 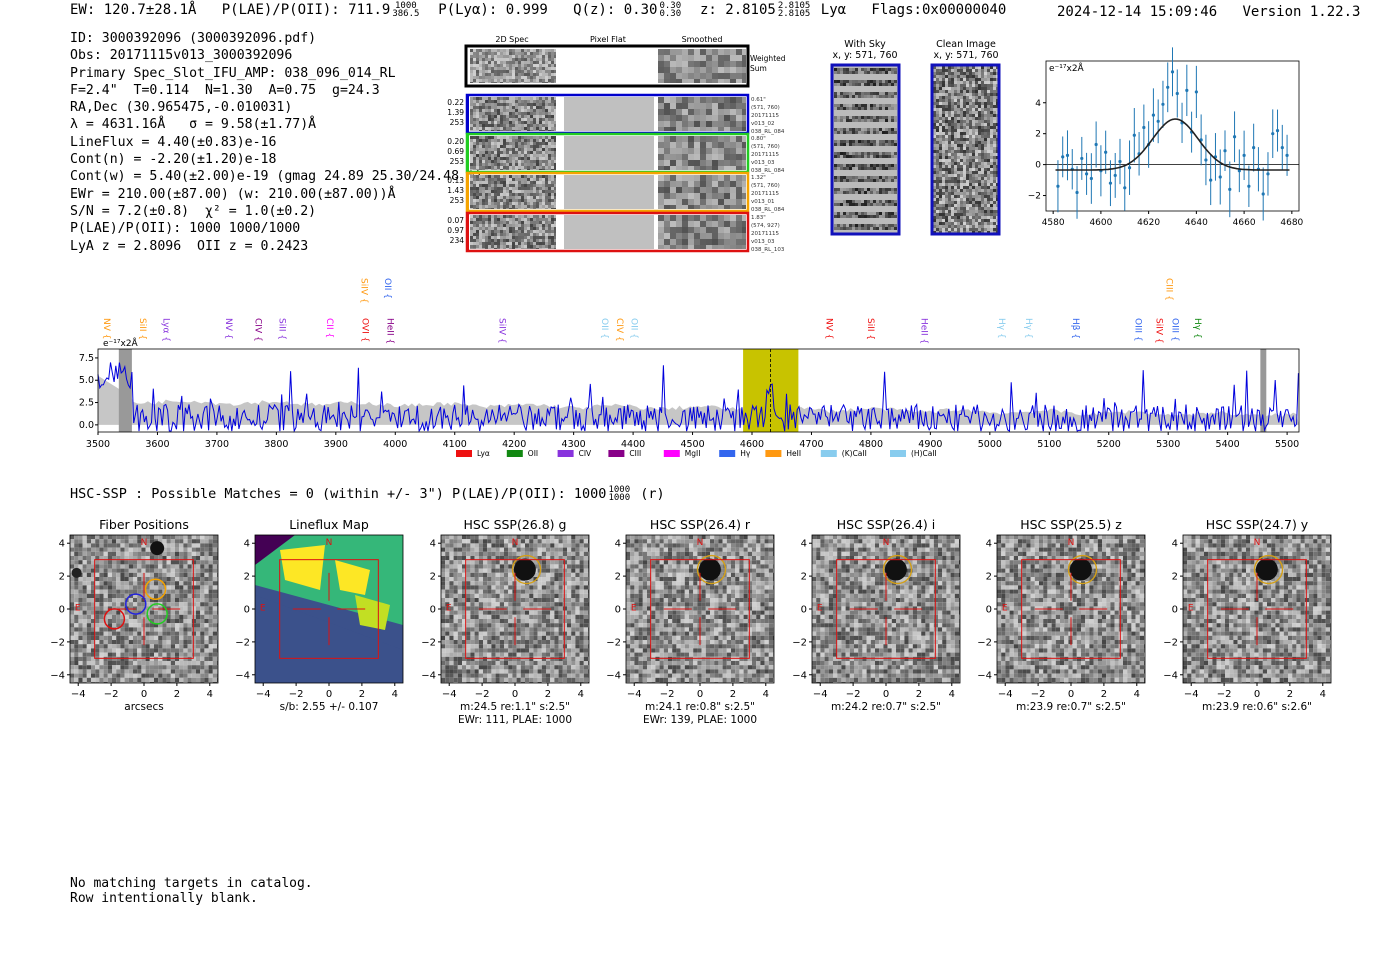 What do you see at coordinates (352, 577) in the screenshot?
I see `flux-map-peak` at bounding box center [352, 577].